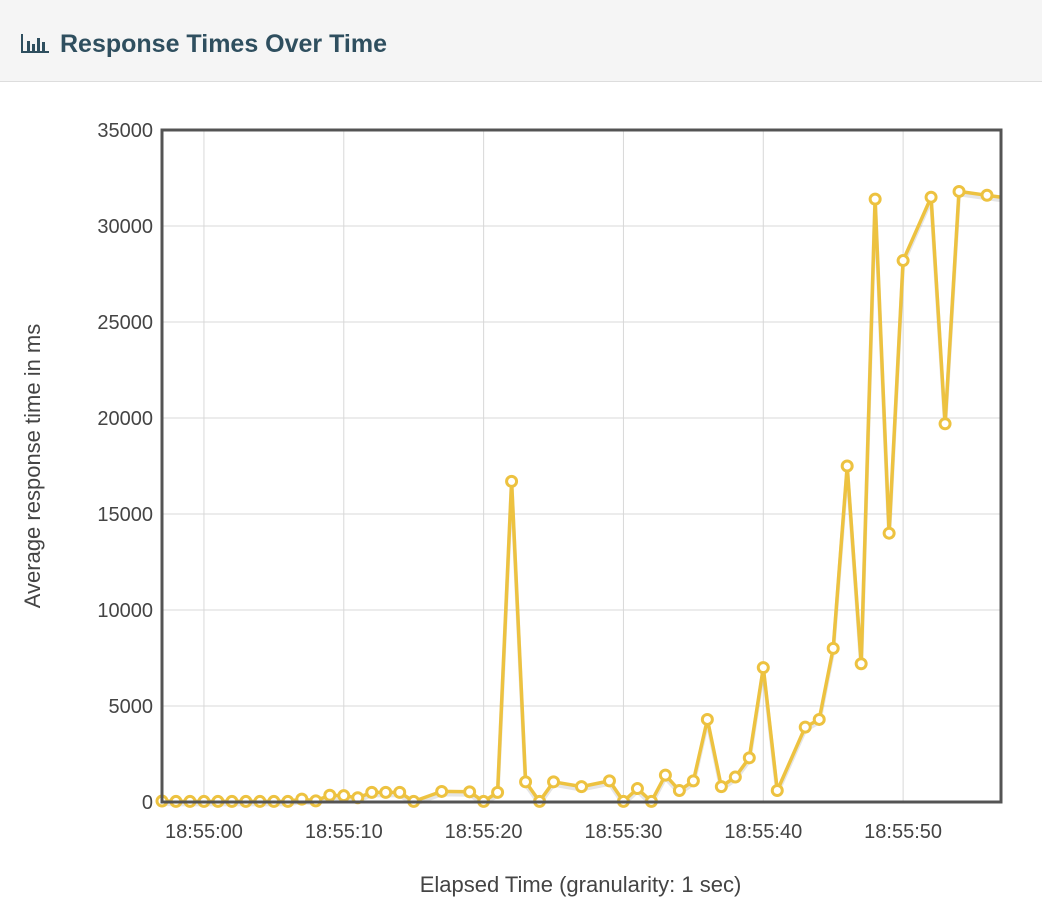  Describe the element at coordinates (581, 884) in the screenshot. I see `x-axis-label: Elapsed Time (granularity: 1 sec)` at that location.